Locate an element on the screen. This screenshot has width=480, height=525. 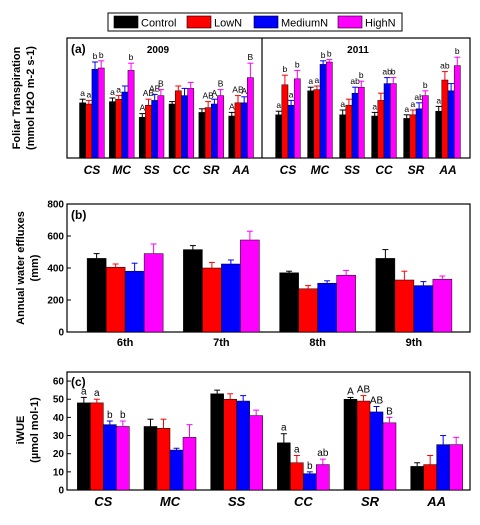
a2011-sig-cs-control: a is located at coordinates (278, 105).